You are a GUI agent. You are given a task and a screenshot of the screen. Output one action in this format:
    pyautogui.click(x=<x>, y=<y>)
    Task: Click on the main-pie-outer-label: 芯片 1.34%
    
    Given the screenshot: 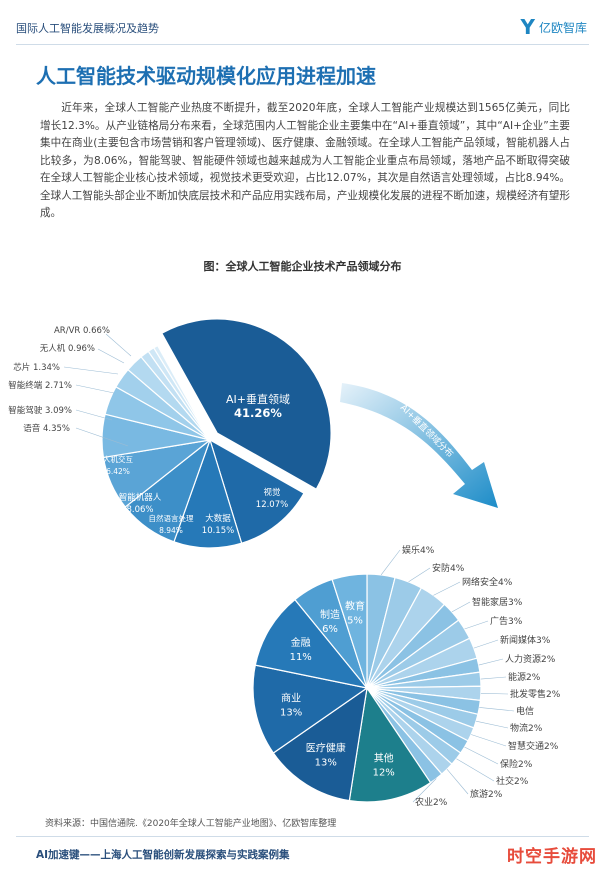 What is the action you would take?
    pyautogui.click(x=36, y=367)
    